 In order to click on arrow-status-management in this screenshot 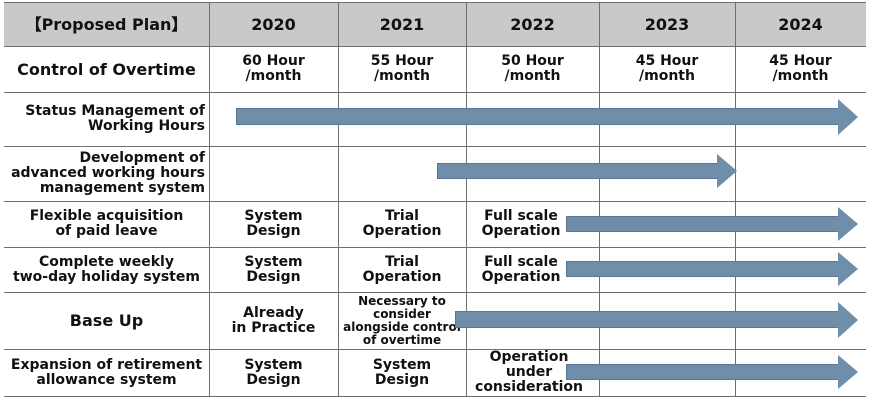, I will do `click(547, 117)`.